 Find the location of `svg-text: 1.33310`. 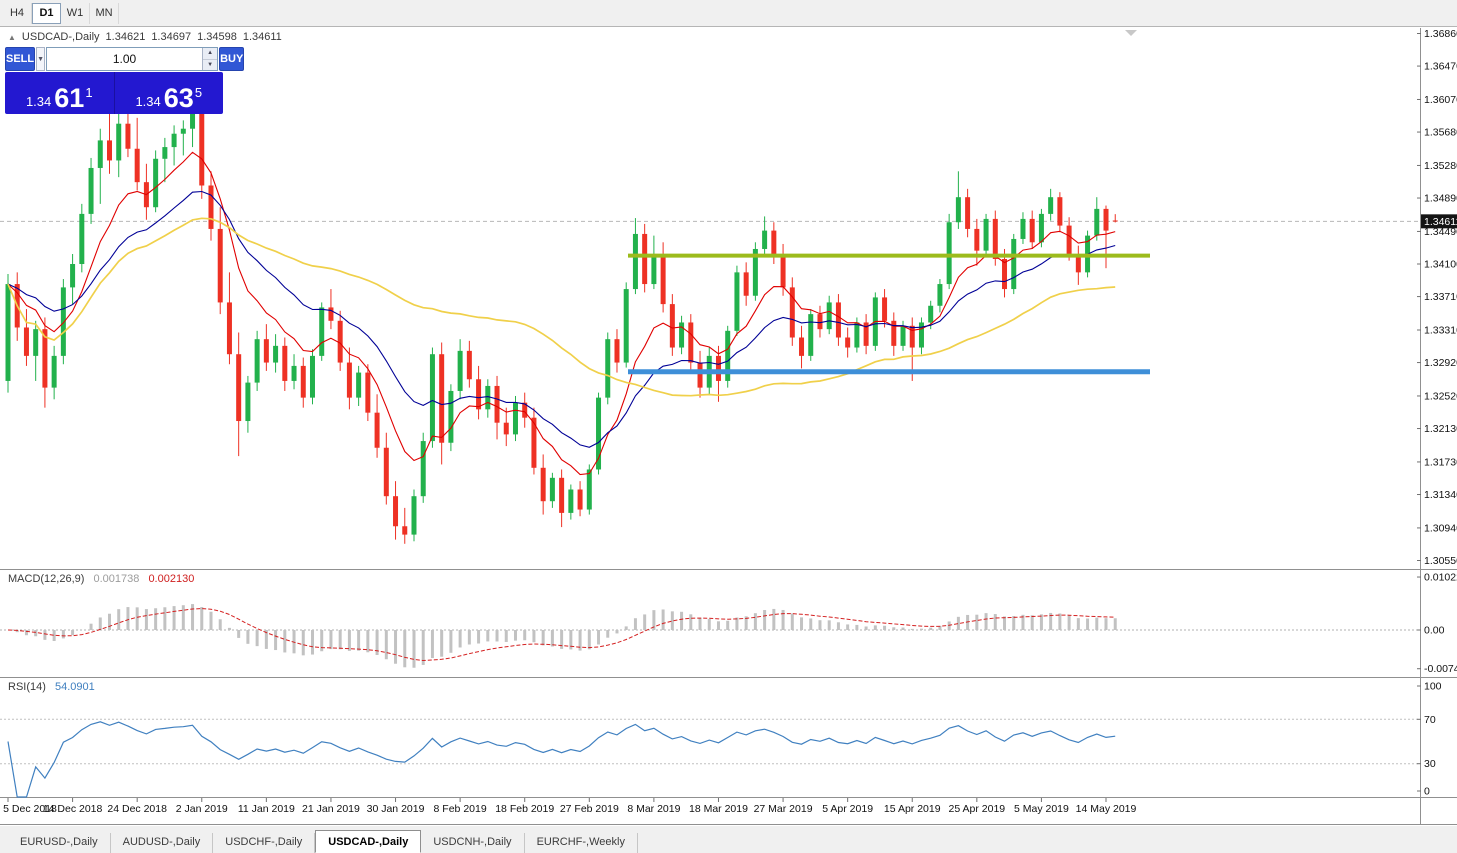

svg-text: 1.33310 is located at coordinates (1440, 330).